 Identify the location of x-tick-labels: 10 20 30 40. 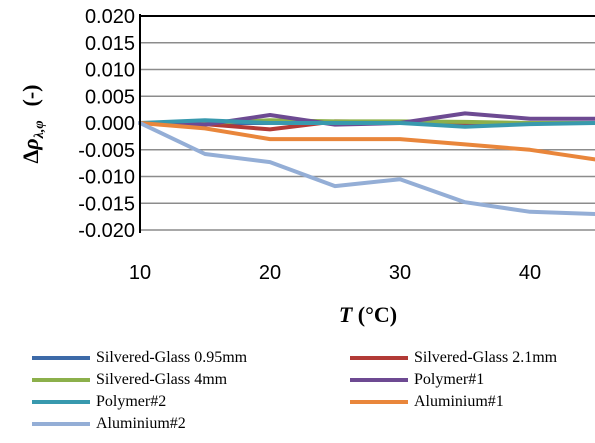
(335, 273).